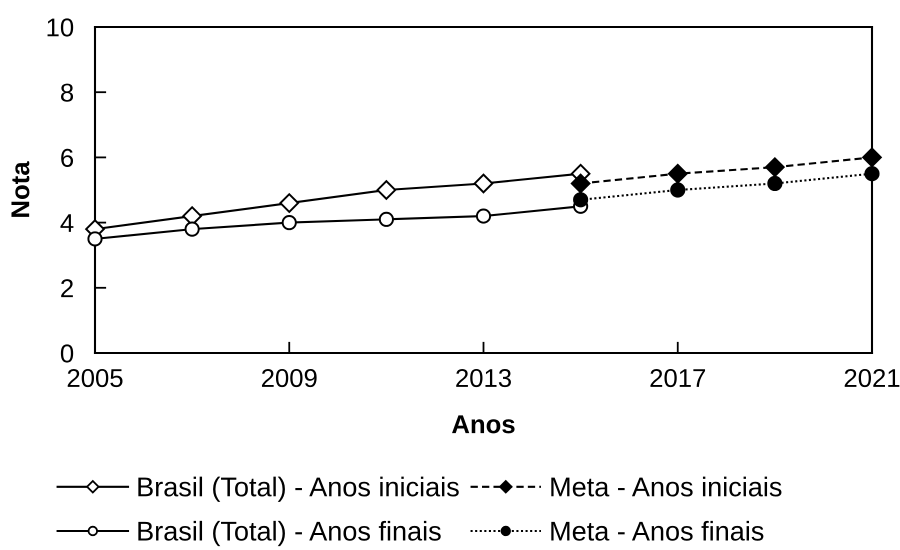 The image size is (900, 550). What do you see at coordinates (67, 157) in the screenshot?
I see `y-tick-label: 6` at bounding box center [67, 157].